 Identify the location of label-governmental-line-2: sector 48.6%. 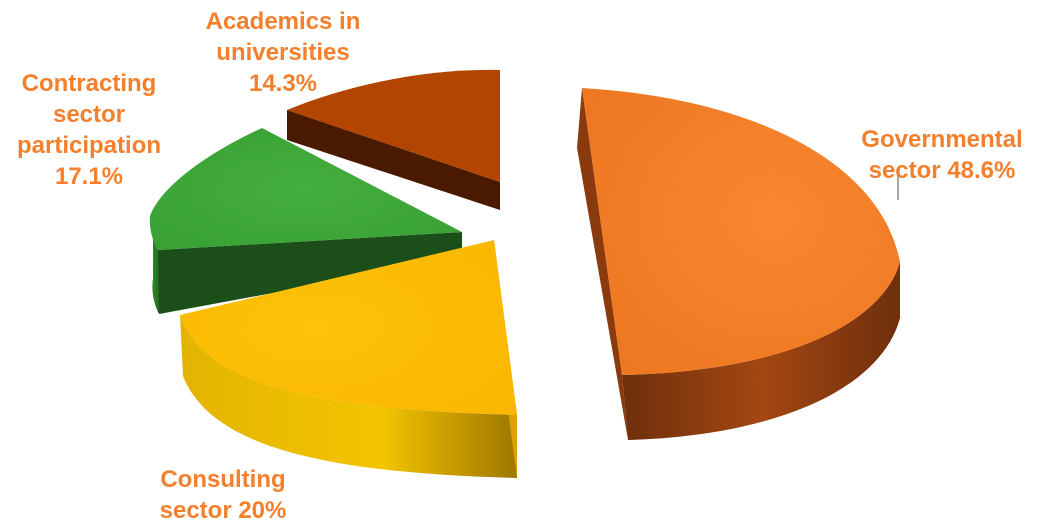
(942, 170).